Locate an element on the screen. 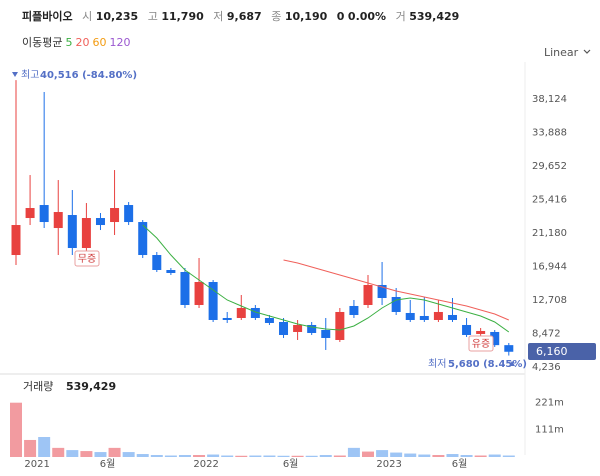  volume-tick-label: 111m is located at coordinates (549, 430).